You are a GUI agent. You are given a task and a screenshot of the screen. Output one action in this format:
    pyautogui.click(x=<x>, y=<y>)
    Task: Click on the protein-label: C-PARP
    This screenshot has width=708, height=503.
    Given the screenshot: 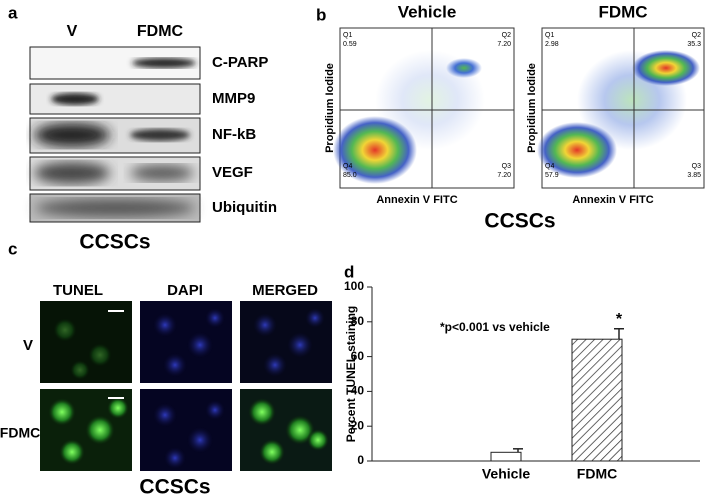 What is the action you would take?
    pyautogui.click(x=240, y=62)
    